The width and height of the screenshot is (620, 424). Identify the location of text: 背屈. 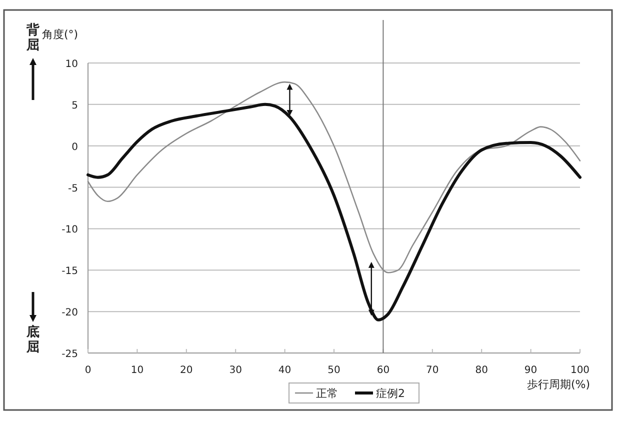
(33, 37).